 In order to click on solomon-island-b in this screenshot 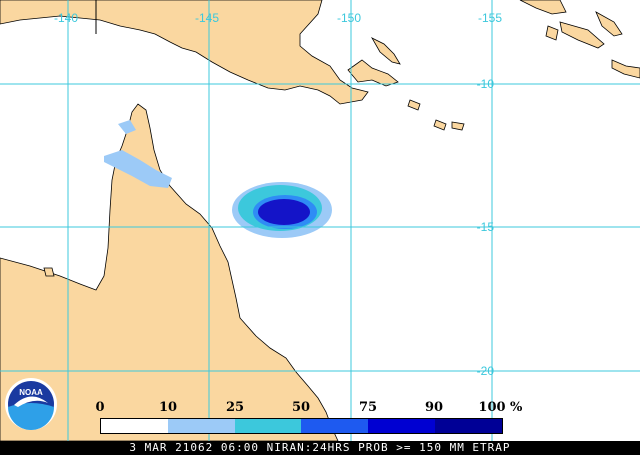, I will do `click(609, 24)`.